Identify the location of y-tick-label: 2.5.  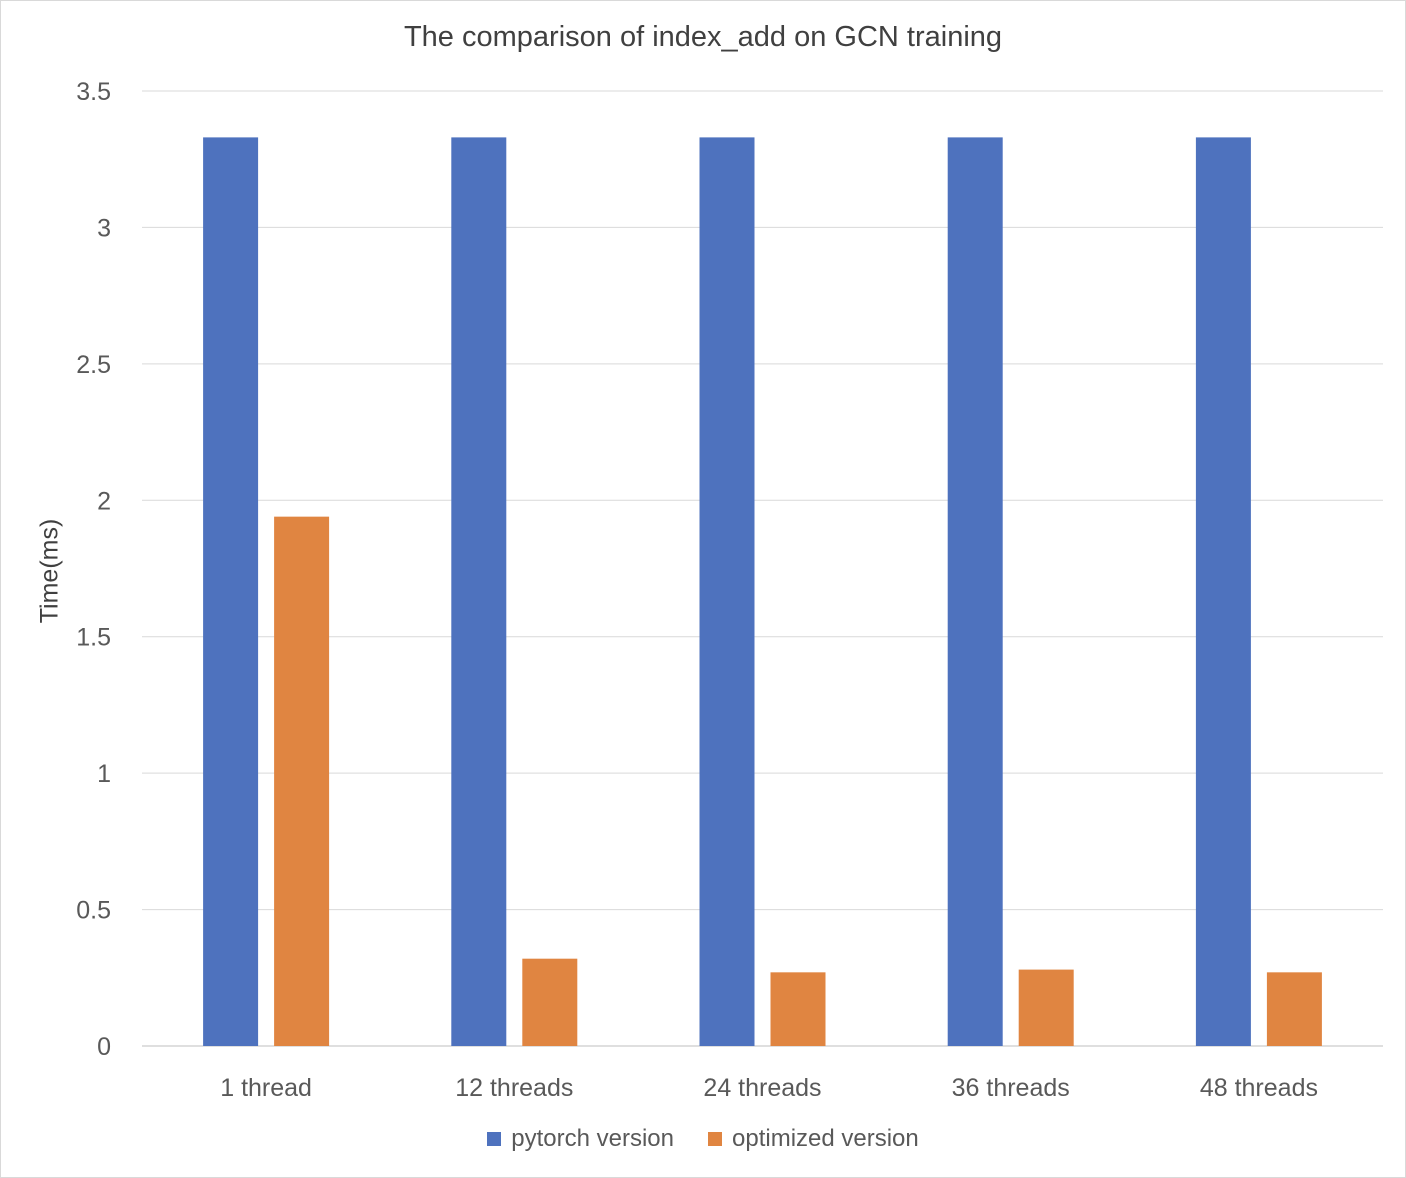
(93, 365).